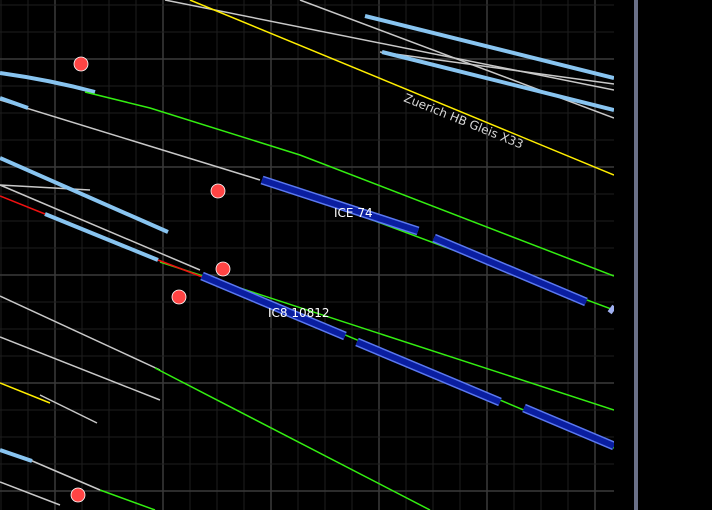 This screenshot has height=510, width=712. I want to click on station-label: Zuerich HB Gleis X33, so click(463, 121).